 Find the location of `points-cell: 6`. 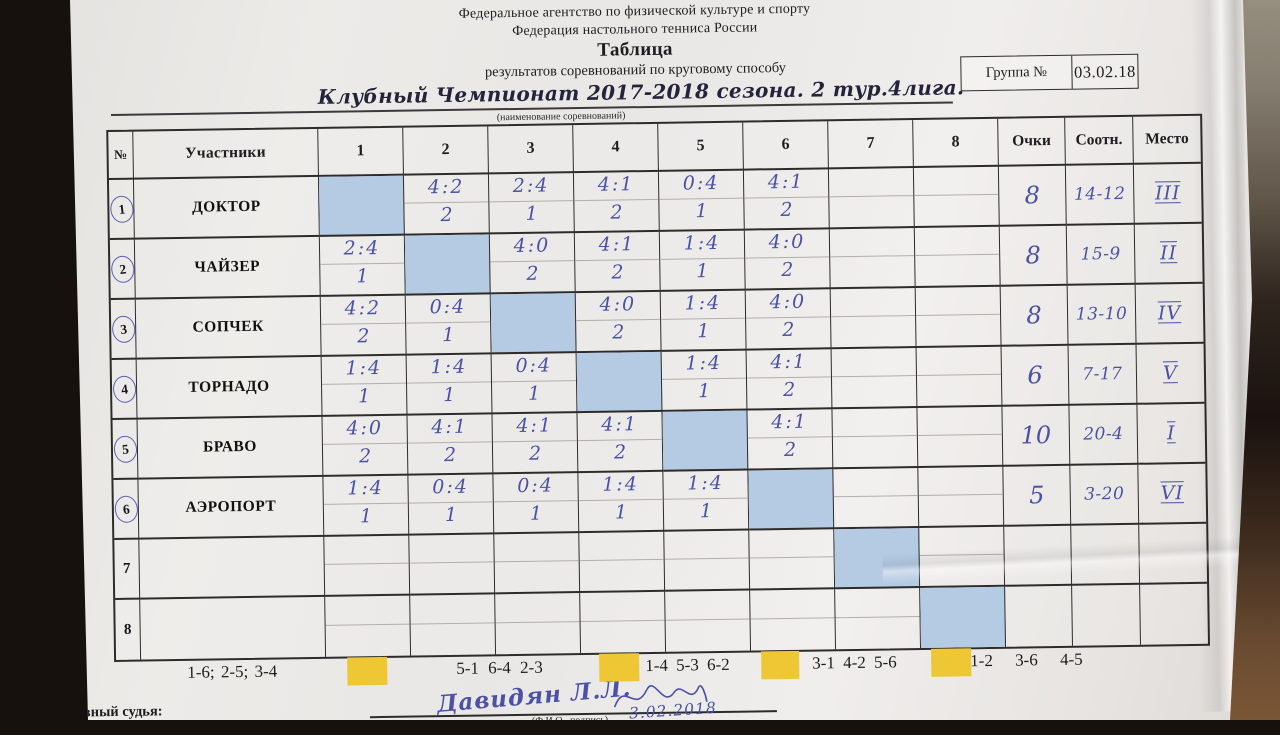

points-cell: 6 is located at coordinates (1035, 376).